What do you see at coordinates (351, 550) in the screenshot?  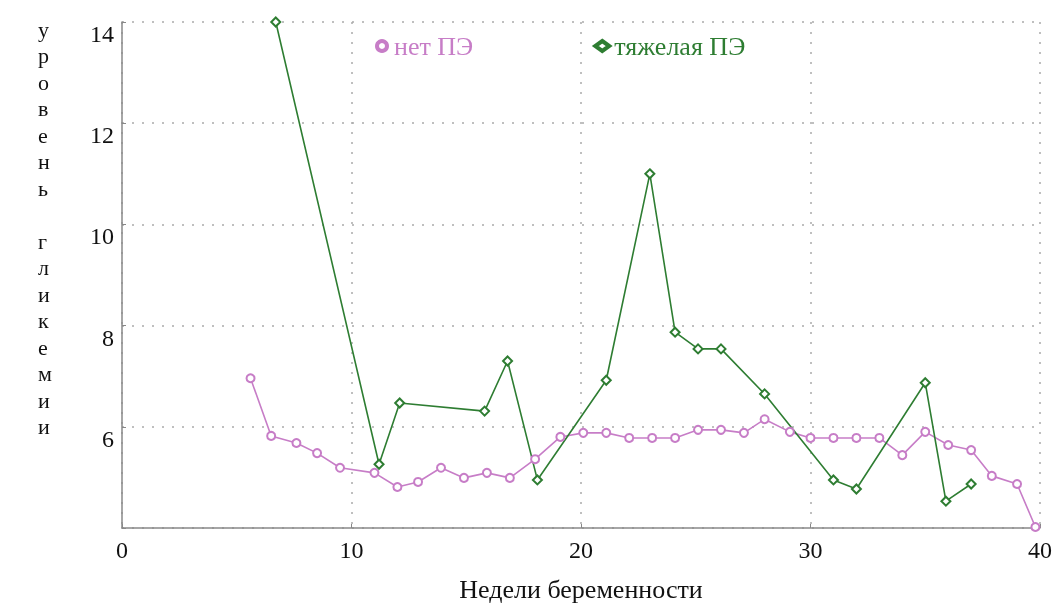 I see `x-tick-label: 10` at bounding box center [351, 550].